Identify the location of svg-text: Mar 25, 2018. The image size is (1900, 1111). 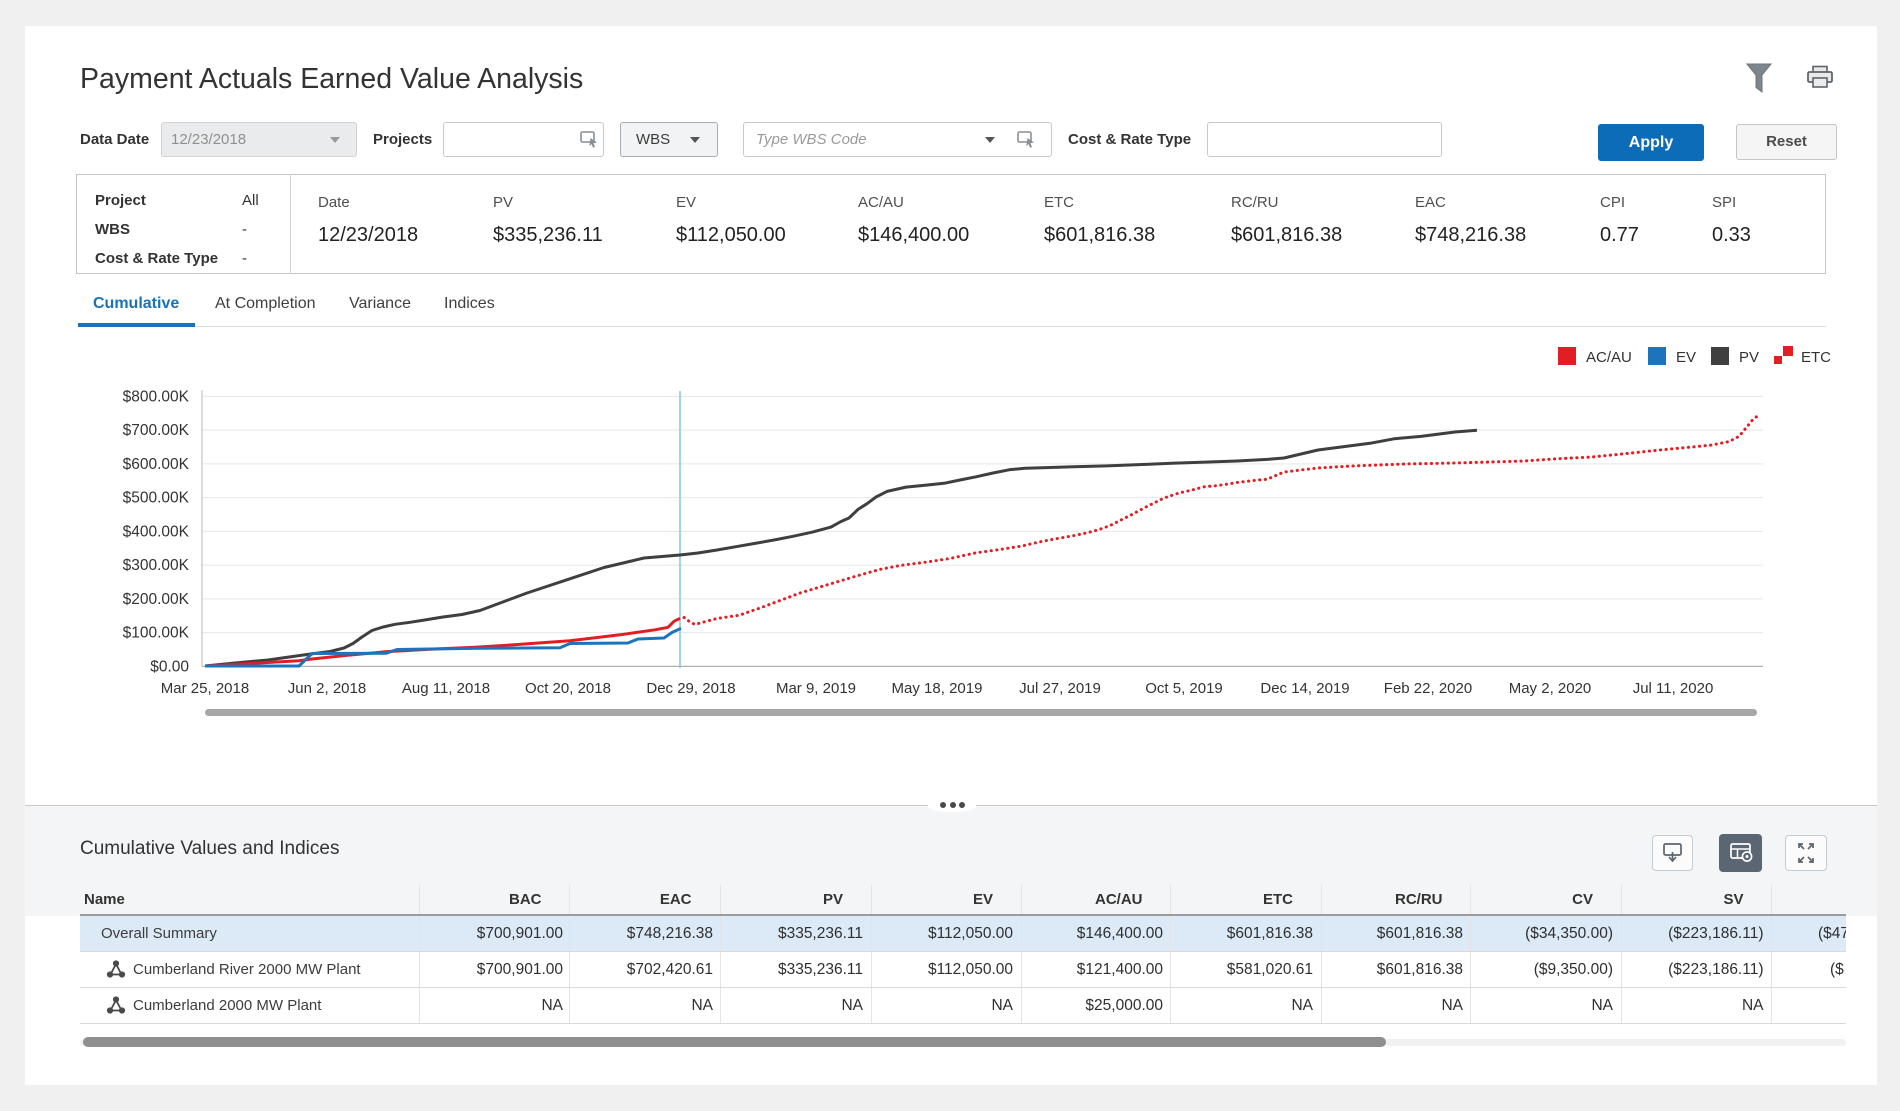
(205, 688).